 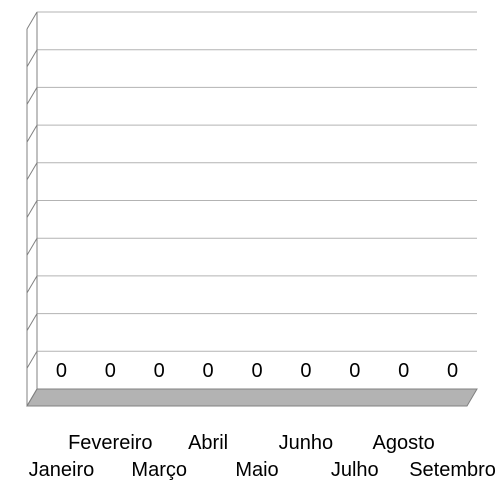 What do you see at coordinates (252, 397) in the screenshot?
I see `chart-floor` at bounding box center [252, 397].